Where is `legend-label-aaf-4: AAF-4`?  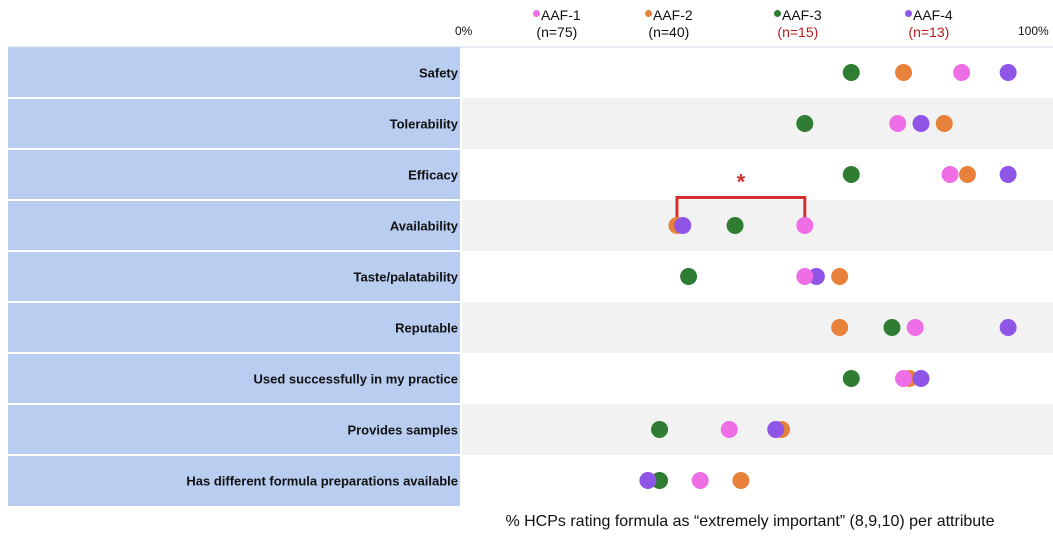
legend-label-aaf-4: AAF-4 is located at coordinates (933, 15).